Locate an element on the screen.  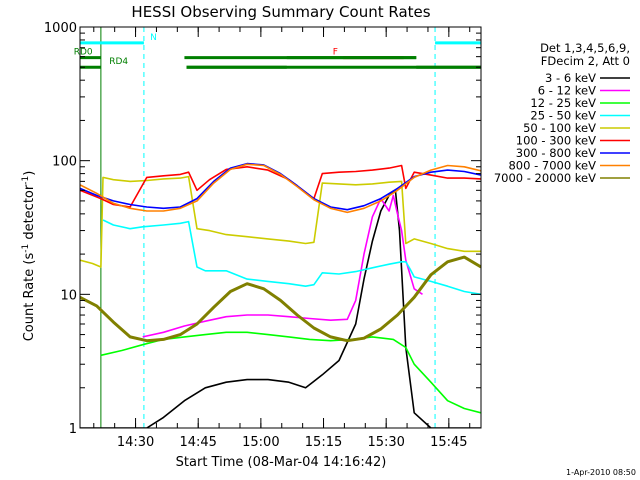
legend-entry-8: 7000 - 20000 keV is located at coordinates (545, 178).